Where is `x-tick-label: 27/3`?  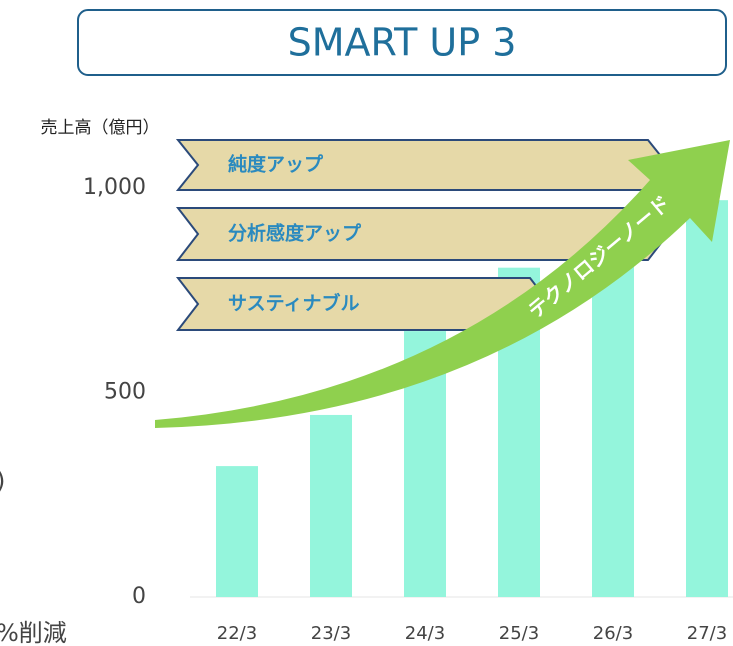
x-tick-label: 27/3 is located at coordinates (707, 633).